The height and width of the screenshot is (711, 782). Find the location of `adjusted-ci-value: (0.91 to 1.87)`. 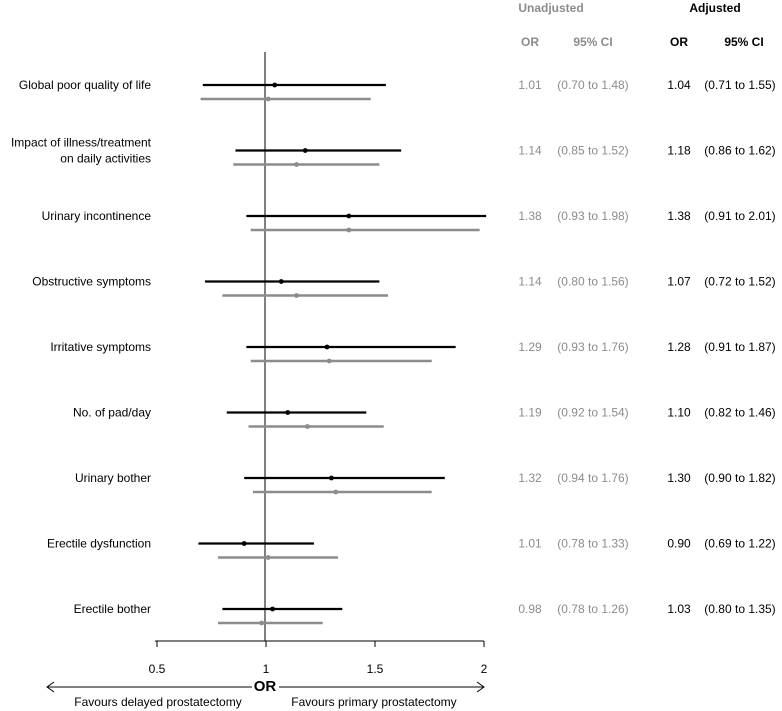

adjusted-ci-value: (0.91 to 1.87) is located at coordinates (739, 347).